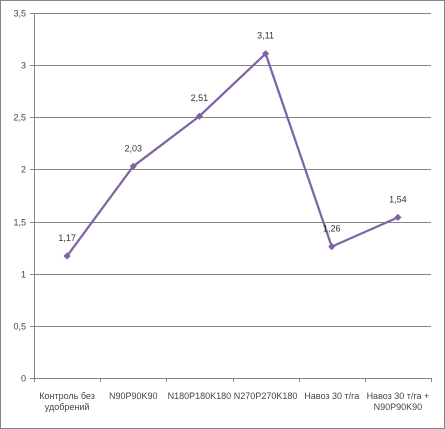 The image size is (445, 429). Describe the element at coordinates (19, 118) in the screenshot. I see `y-tick-label: 2,5` at that location.